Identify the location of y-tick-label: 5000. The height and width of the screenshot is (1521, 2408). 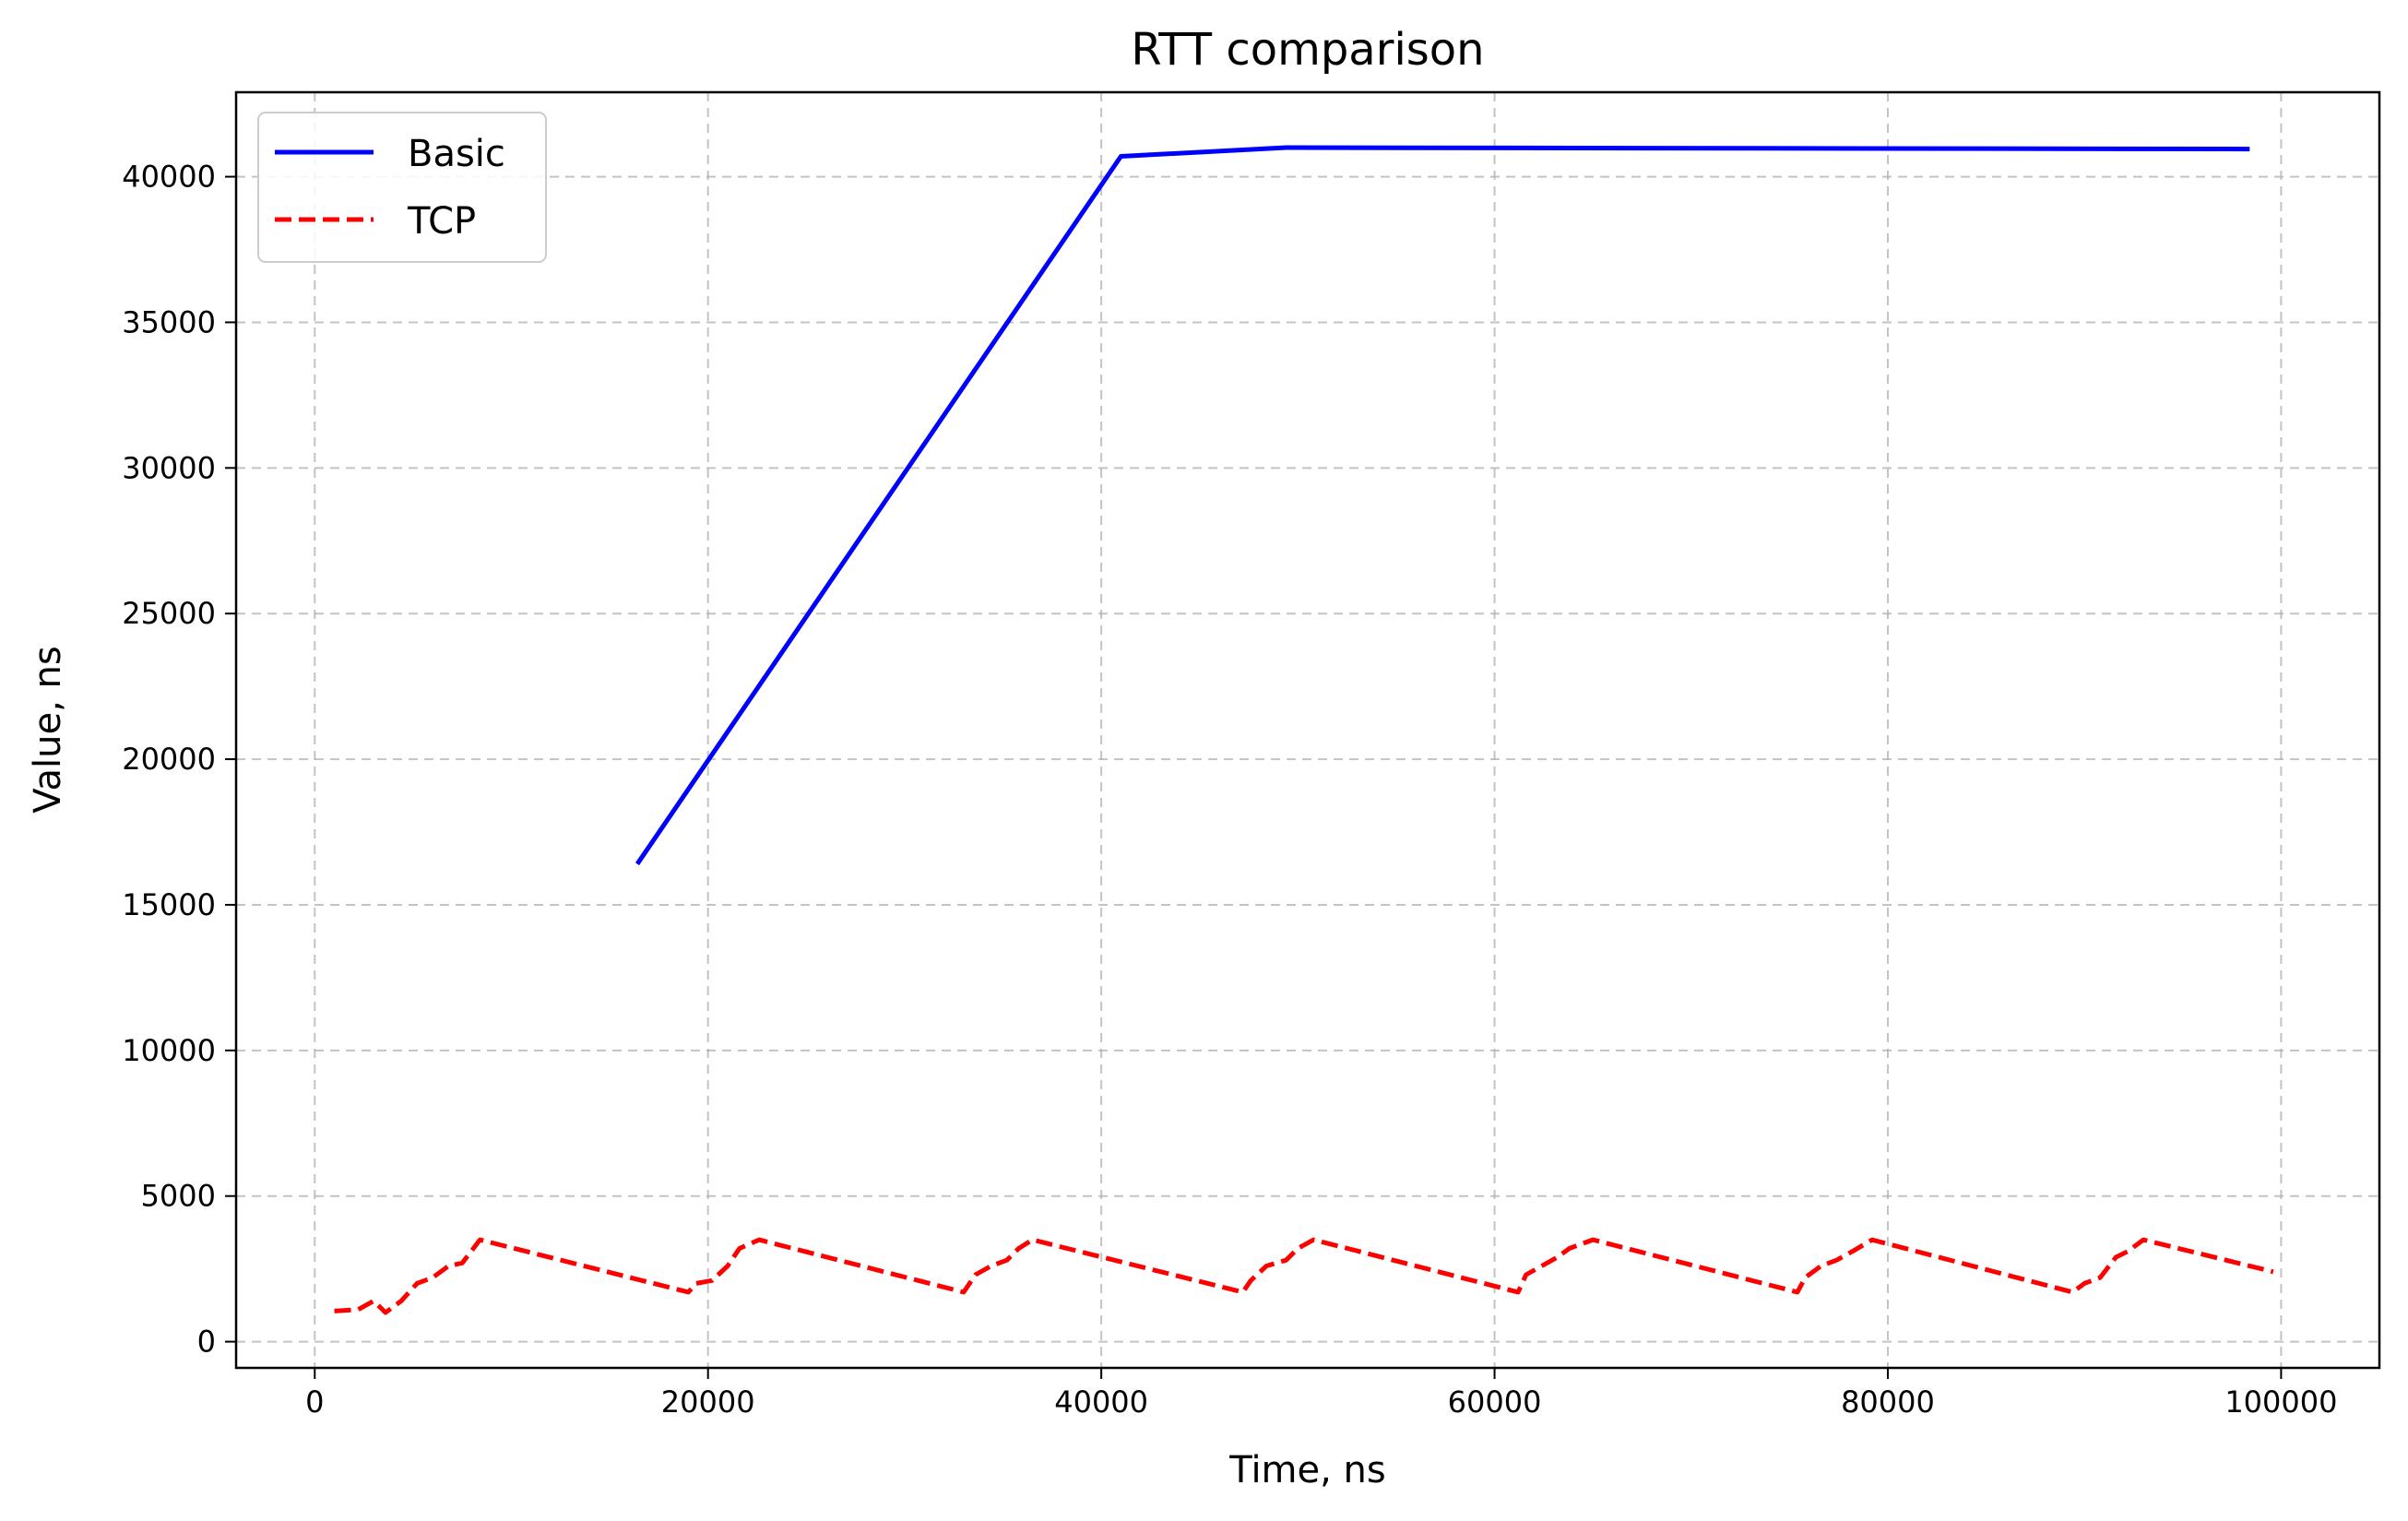
(178, 1197).